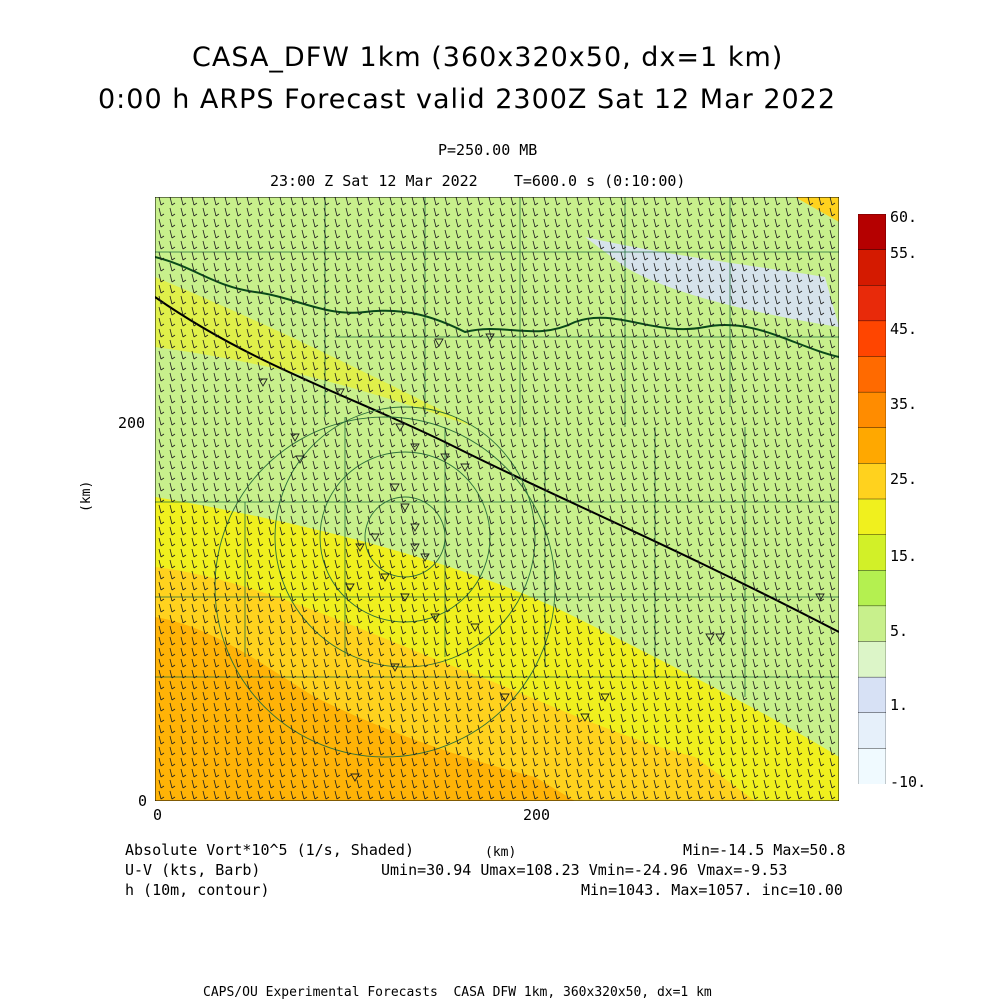 This screenshot has width=1000, height=1000. What do you see at coordinates (904, 404) in the screenshot?
I see `colorbar-label: 35.` at bounding box center [904, 404].